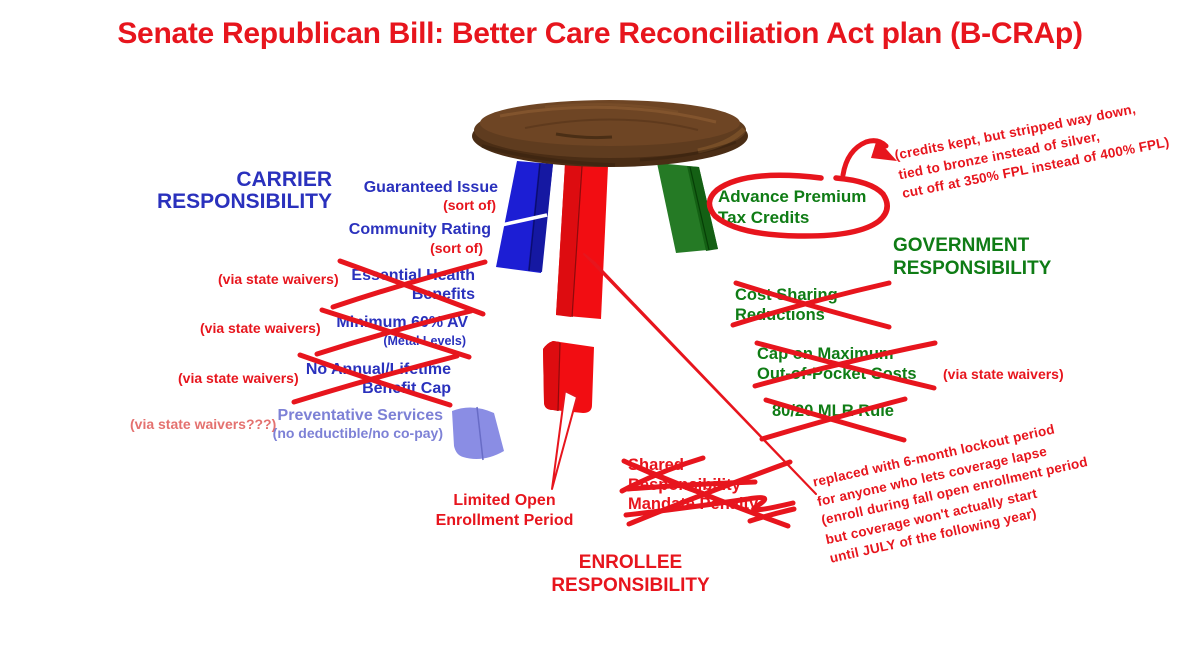 The image size is (1200, 663). What do you see at coordinates (360, 415) in the screenshot?
I see `item-preventative-services: Preventative Services` at bounding box center [360, 415].